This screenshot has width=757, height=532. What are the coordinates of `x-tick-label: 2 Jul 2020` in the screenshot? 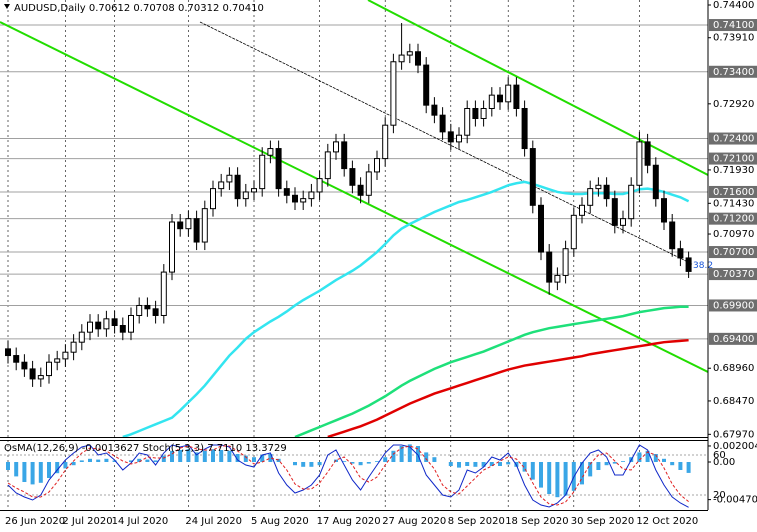 It's located at (87, 521).